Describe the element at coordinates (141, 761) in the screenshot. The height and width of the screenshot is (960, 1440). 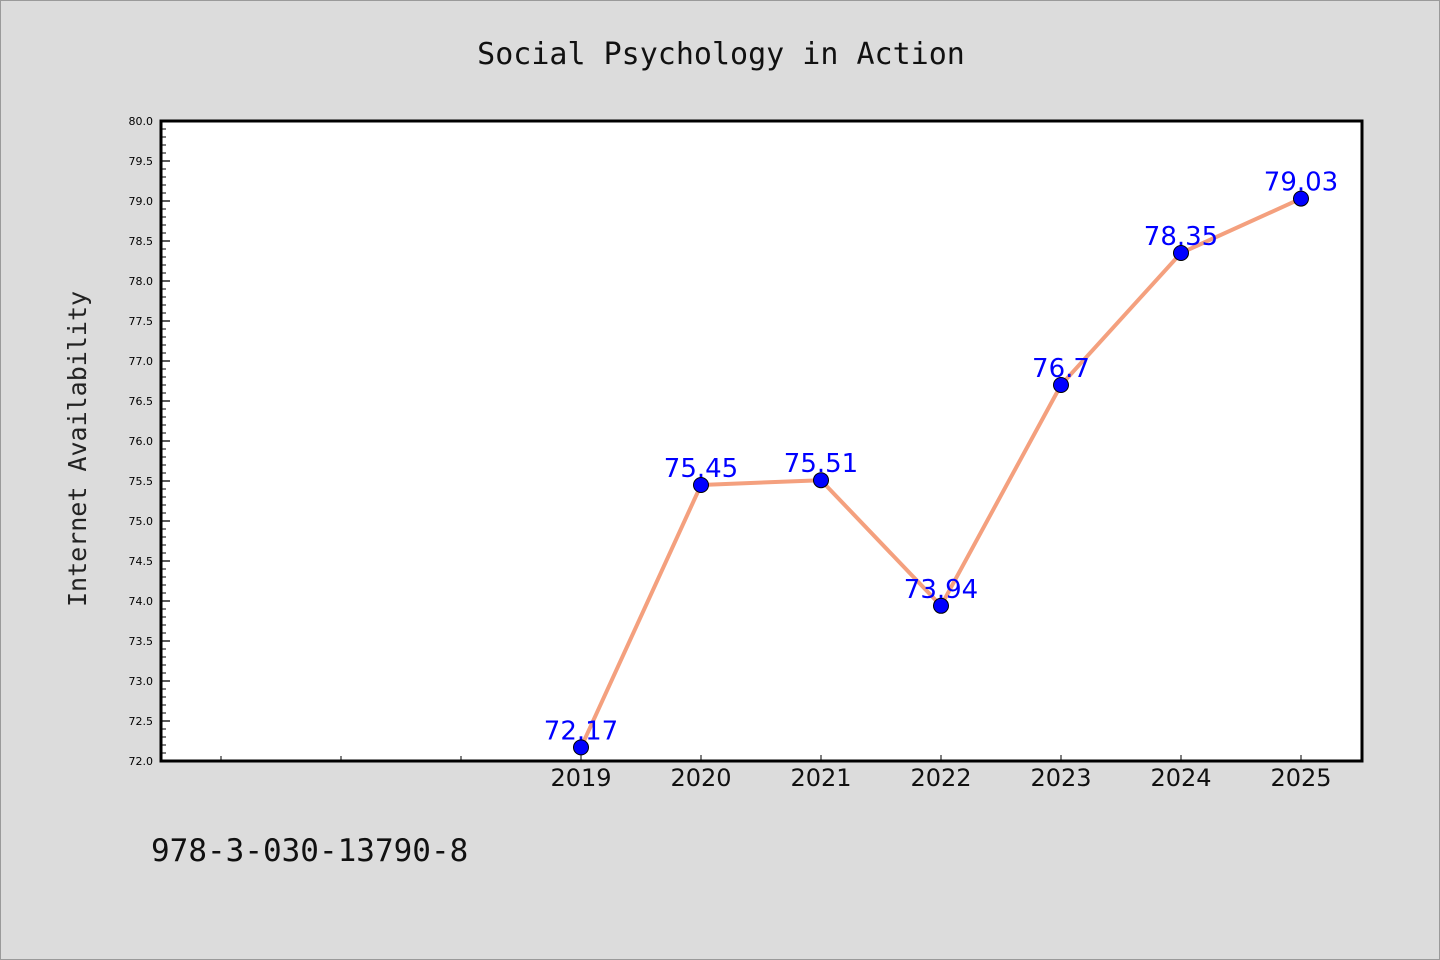
I see `y-tick-label: 72.0` at that location.